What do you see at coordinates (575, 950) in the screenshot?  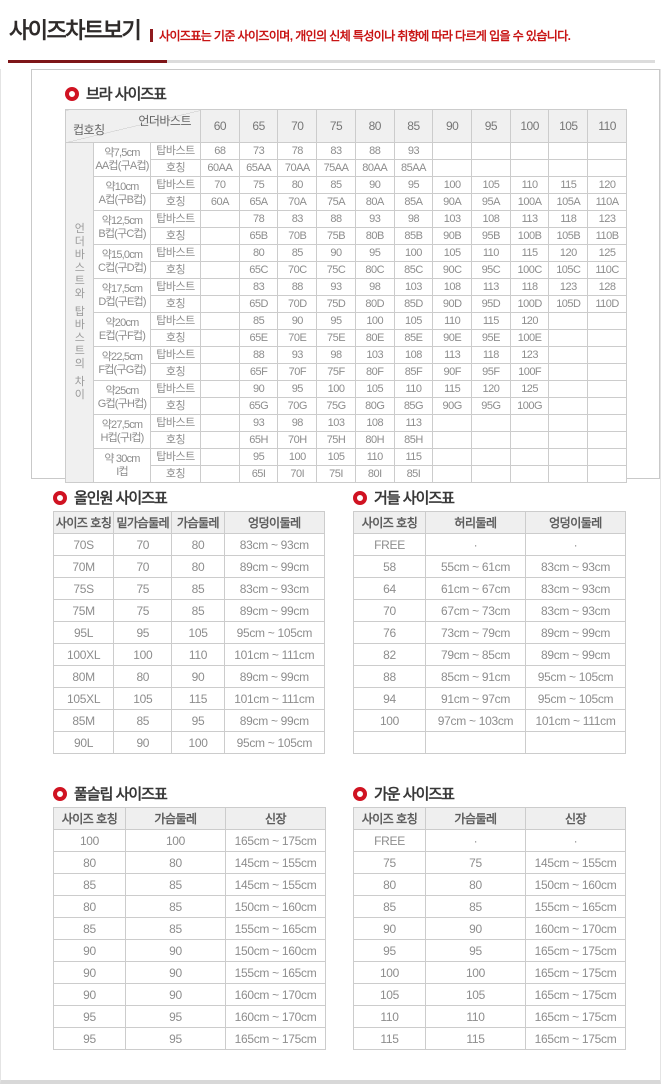 I see `size-cell: 165cm ~ 175cm` at bounding box center [575, 950].